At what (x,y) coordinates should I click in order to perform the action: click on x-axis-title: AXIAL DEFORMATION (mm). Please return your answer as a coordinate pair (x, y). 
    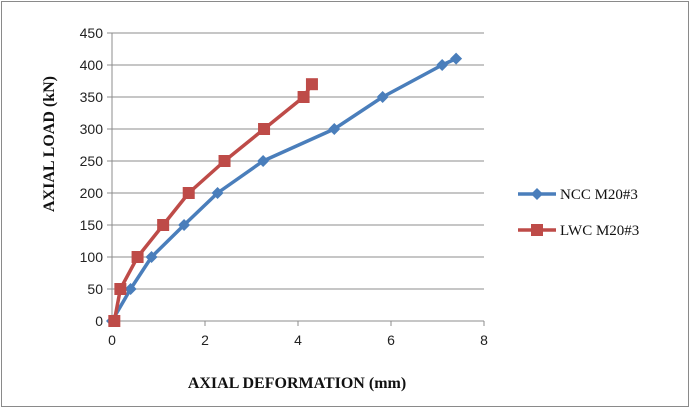
    Looking at the image, I should click on (297, 383).